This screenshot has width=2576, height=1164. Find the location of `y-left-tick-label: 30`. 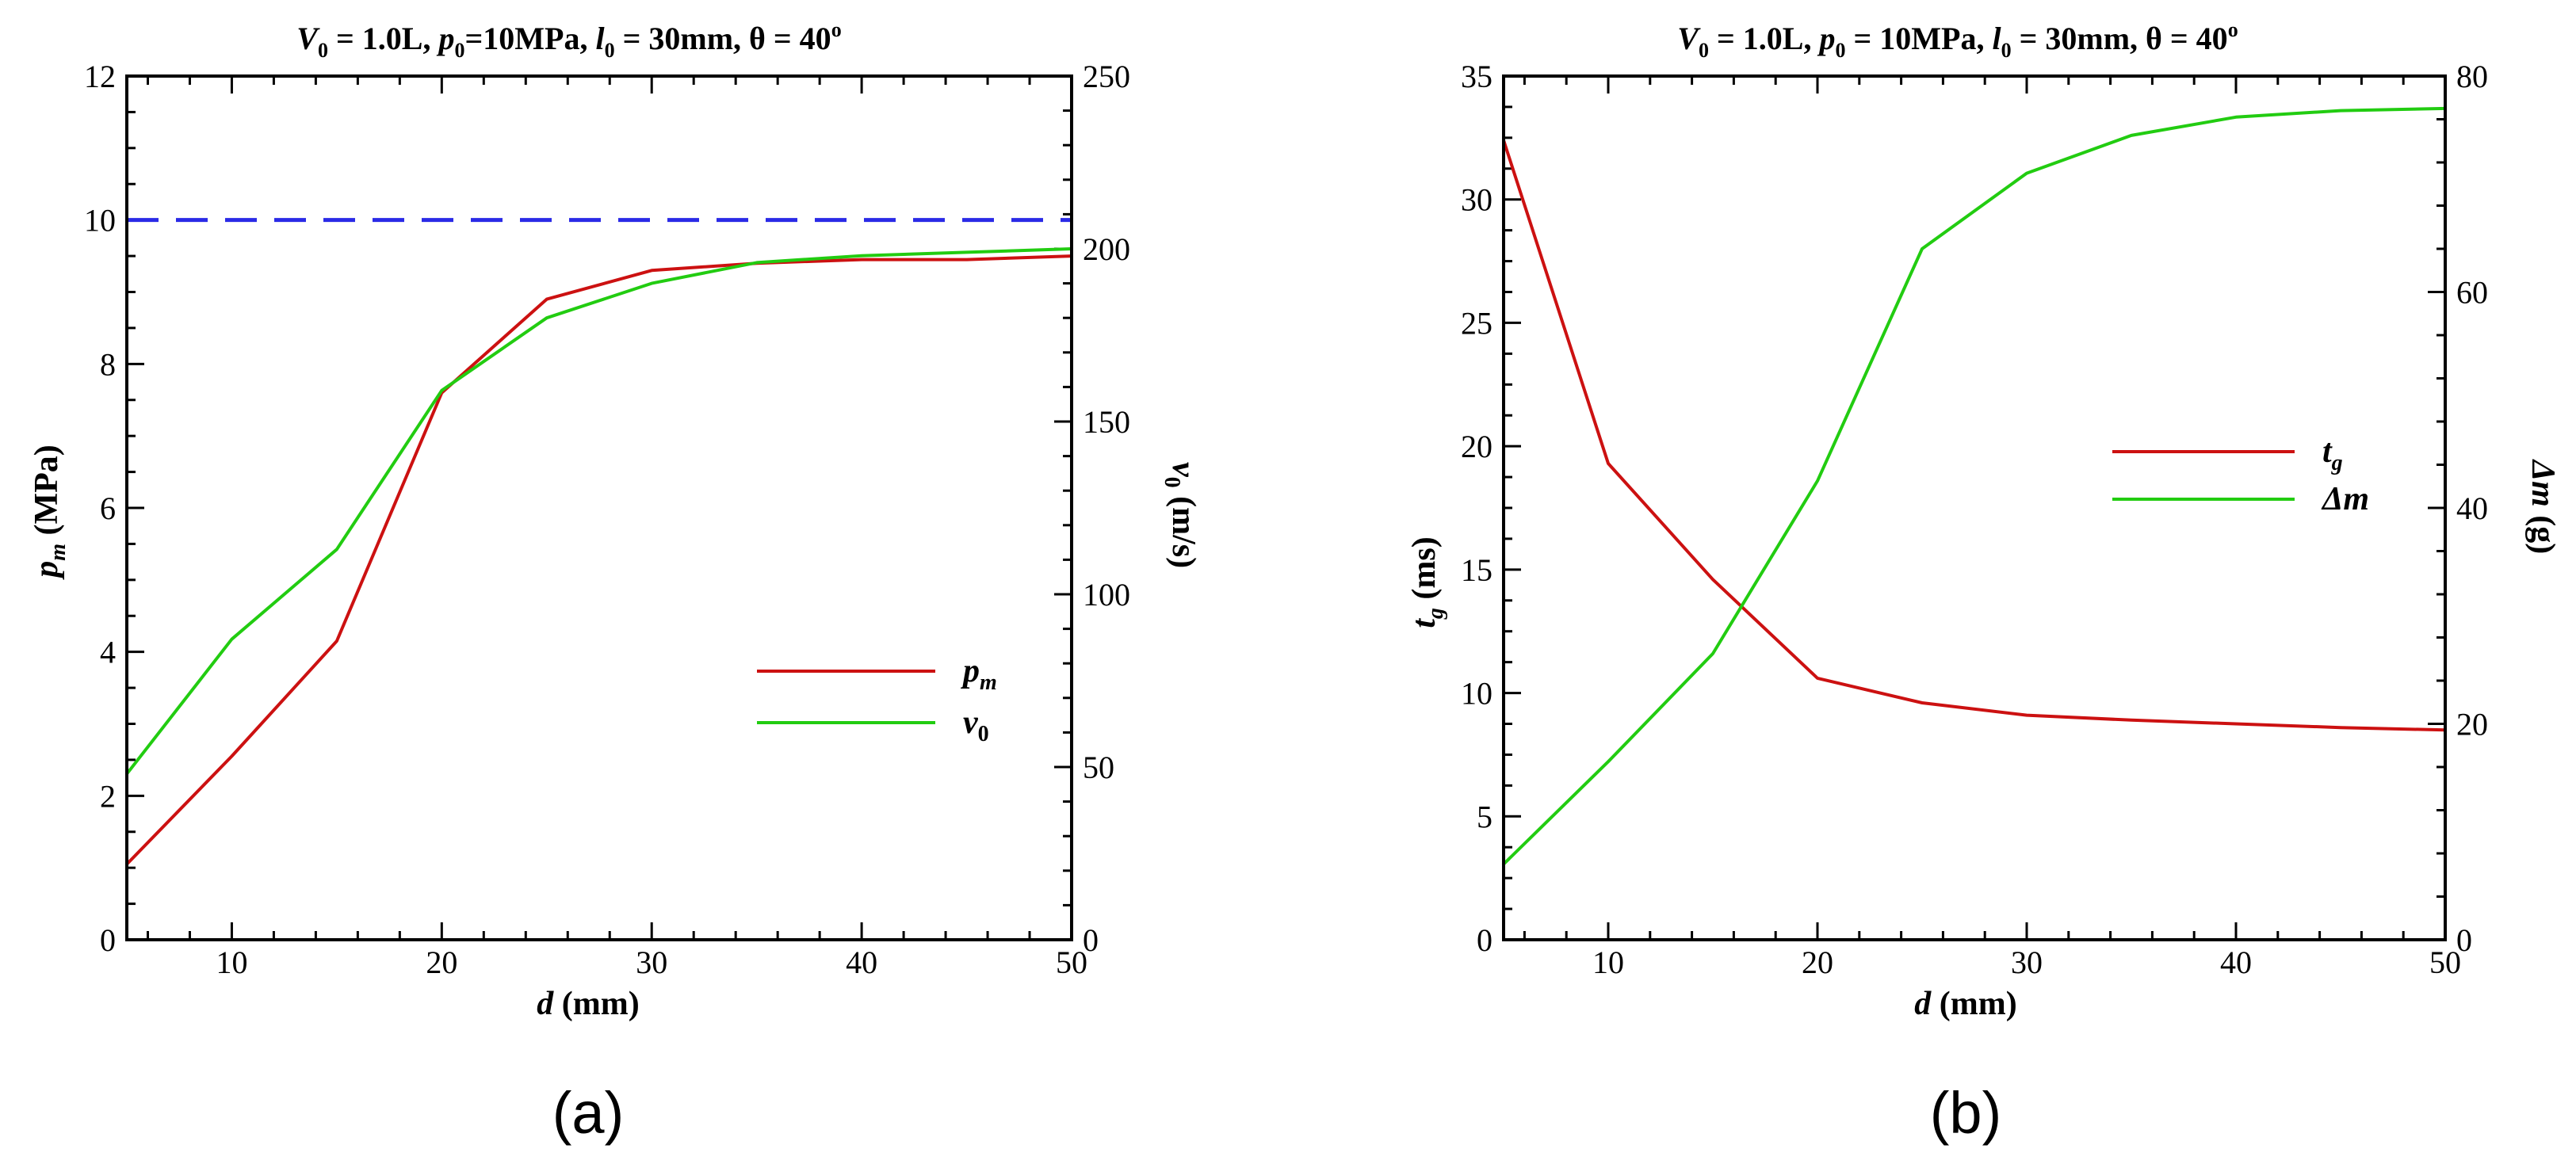

y-left-tick-label: 30 is located at coordinates (1476, 200).